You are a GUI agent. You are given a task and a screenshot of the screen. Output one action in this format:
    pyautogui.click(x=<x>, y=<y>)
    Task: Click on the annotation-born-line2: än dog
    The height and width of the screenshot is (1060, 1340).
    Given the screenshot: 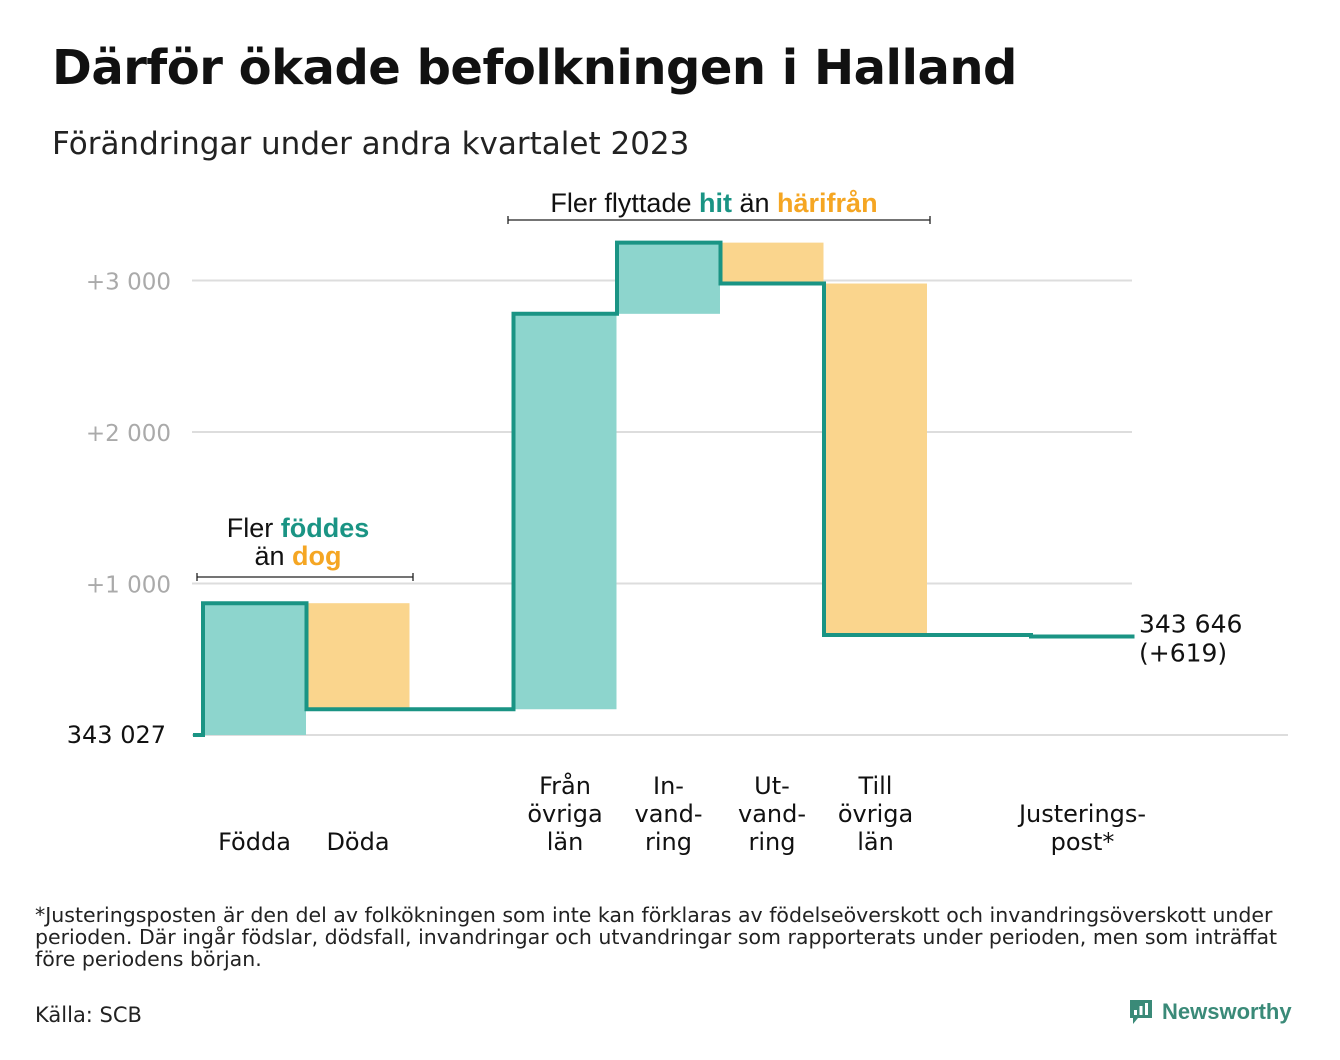 What is the action you would take?
    pyautogui.click(x=297, y=556)
    